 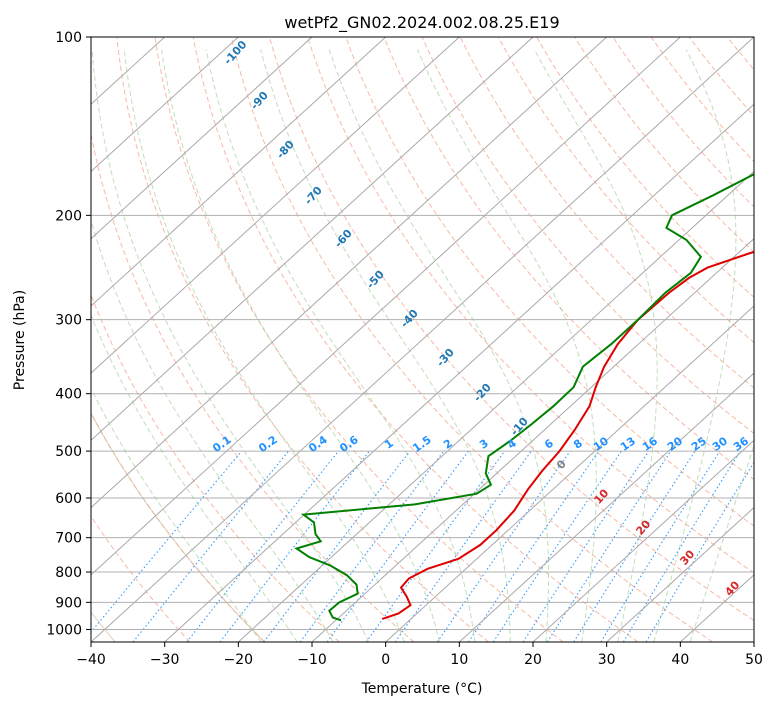 I want to click on moist-adiabat-label: 40, so click(x=732, y=588).